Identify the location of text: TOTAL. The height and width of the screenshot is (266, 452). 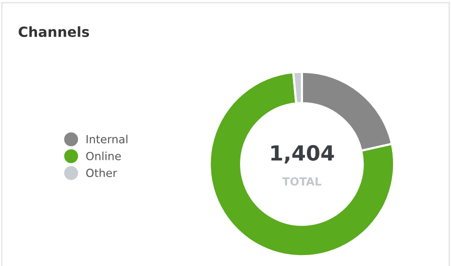
(302, 181).